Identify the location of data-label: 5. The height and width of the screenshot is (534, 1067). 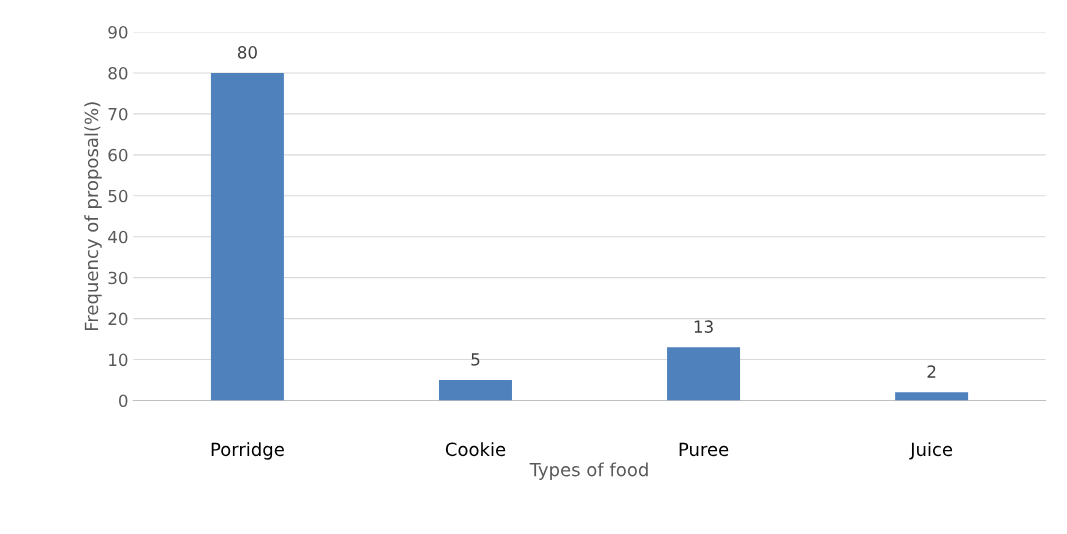
(475, 359).